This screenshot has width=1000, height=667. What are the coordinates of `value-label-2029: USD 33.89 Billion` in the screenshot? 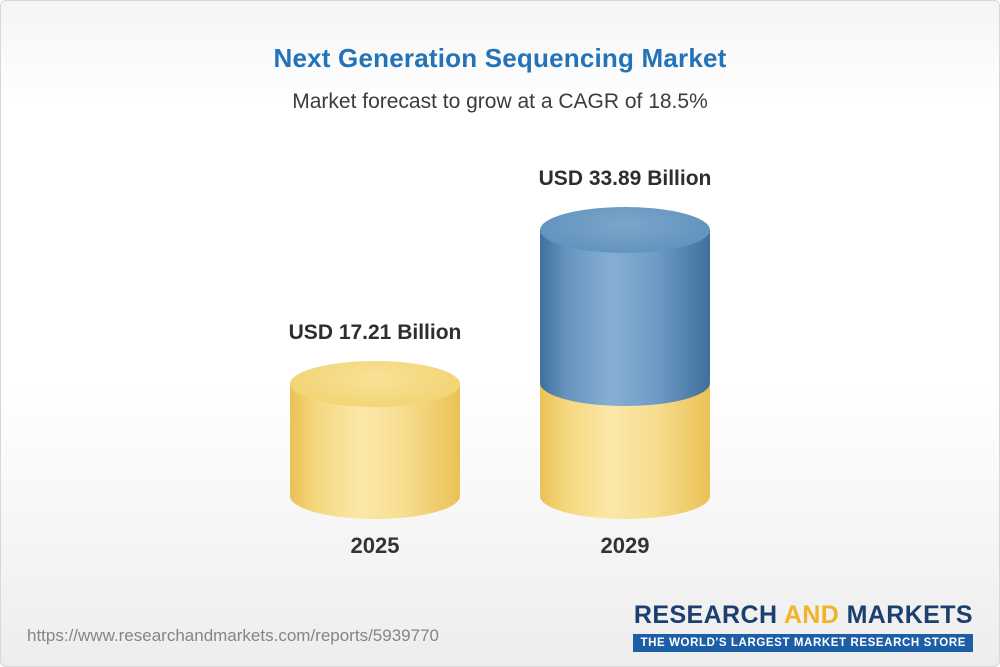 It's located at (625, 178).